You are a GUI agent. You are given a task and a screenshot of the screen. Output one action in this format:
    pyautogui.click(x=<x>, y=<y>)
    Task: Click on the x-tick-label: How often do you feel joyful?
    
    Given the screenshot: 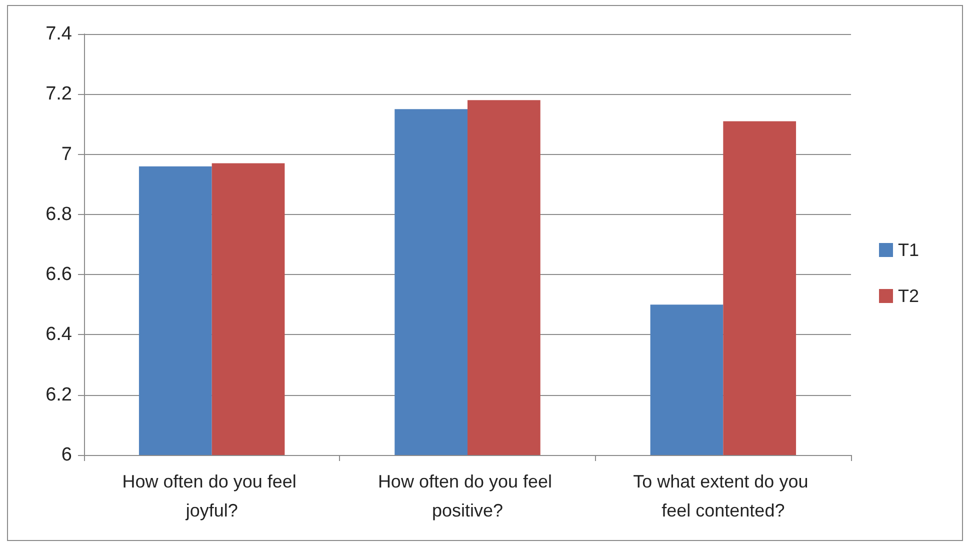 What is the action you would take?
    pyautogui.click(x=212, y=496)
    